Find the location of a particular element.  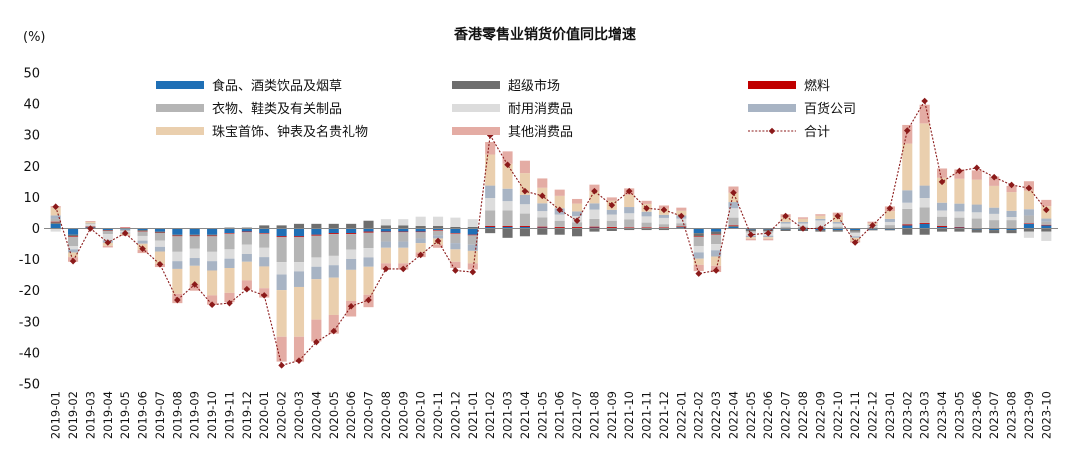

y-axis: 50 40 30 20 10 0 -10 -20 -30 -40 -50 is located at coordinates (29, 230).